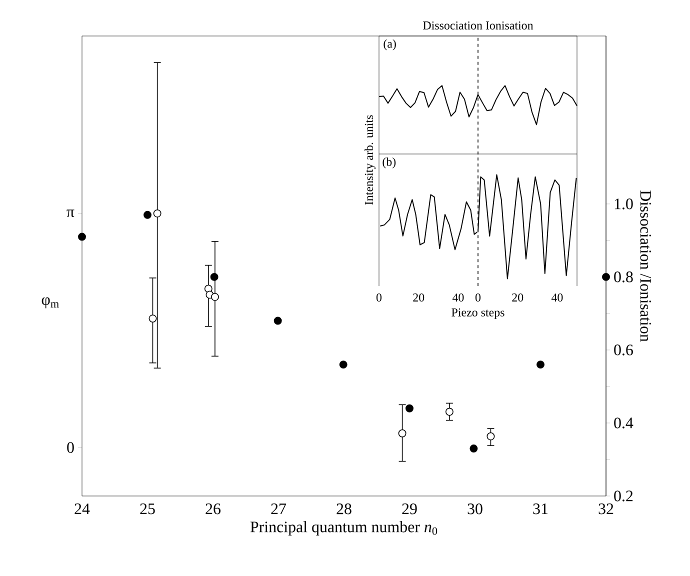 The height and width of the screenshot is (576, 690). Describe the element at coordinates (623, 496) in the screenshot. I see `y2-tick-label: 0.2` at that location.